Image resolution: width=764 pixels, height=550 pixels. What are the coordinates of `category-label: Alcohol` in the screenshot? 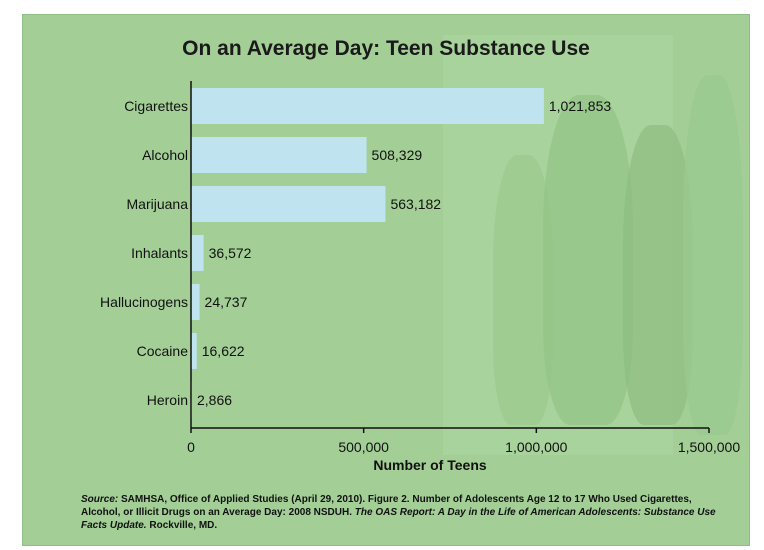 It's located at (165, 155).